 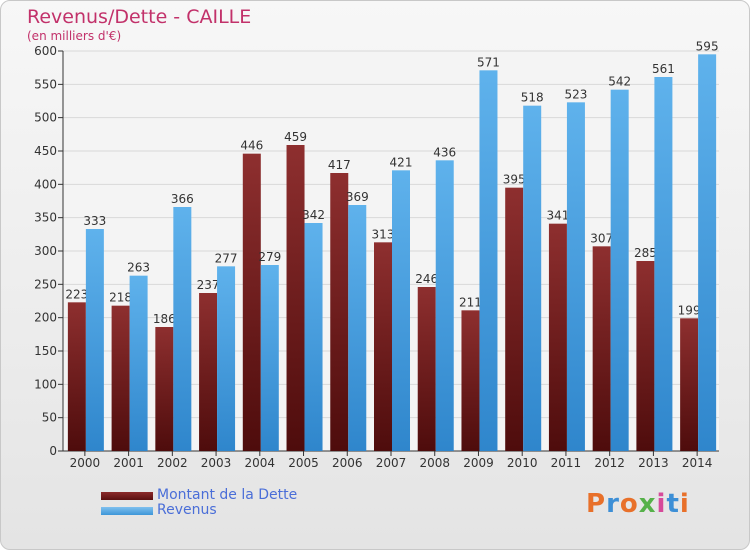 I want to click on data-label-revenue: 279, so click(x=269, y=257).